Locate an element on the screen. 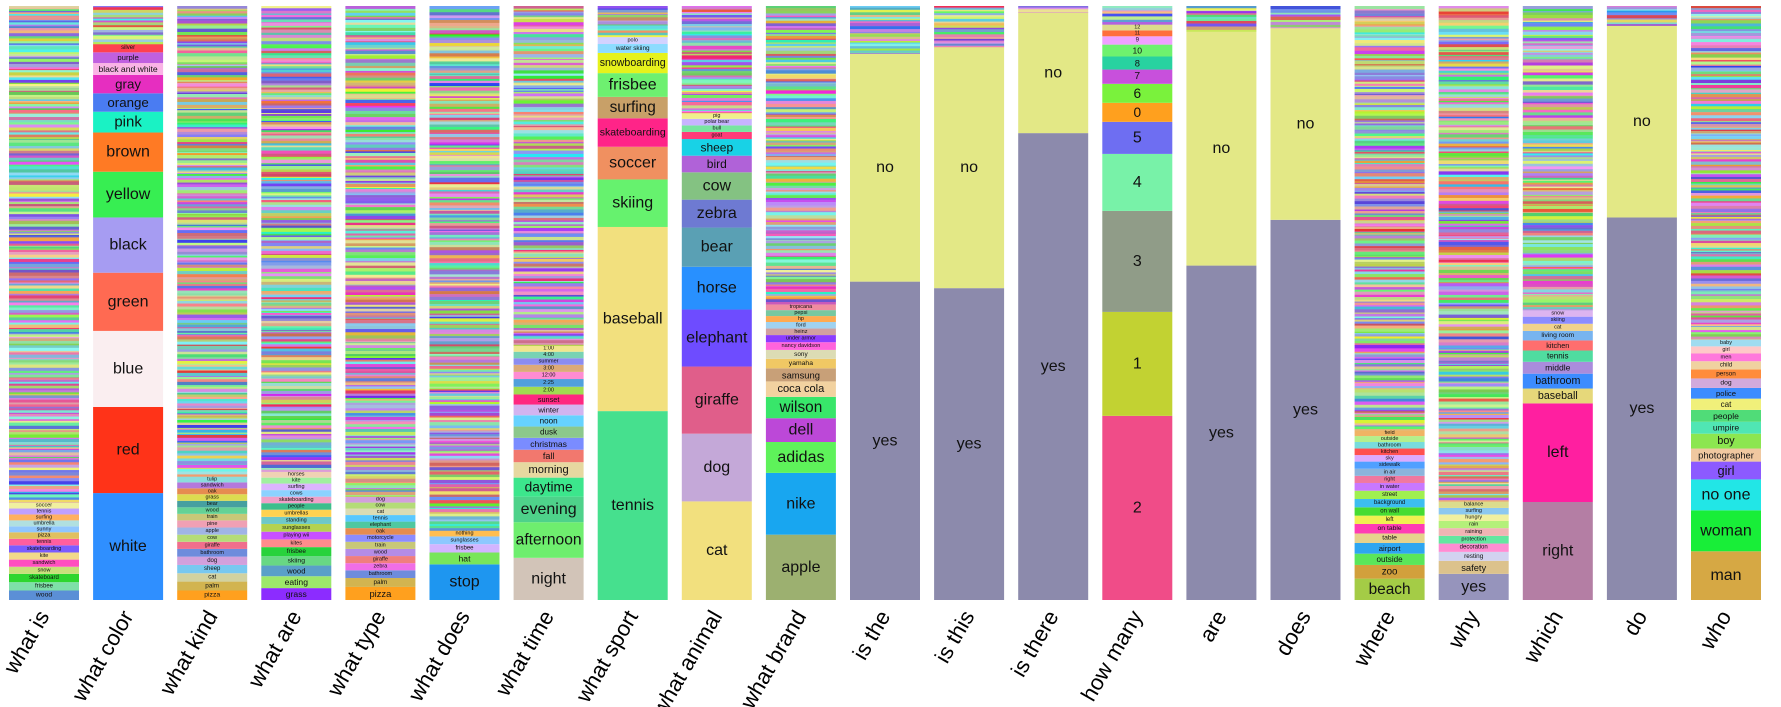 Image resolution: width=1781 pixels, height=707 pixels. segment-label: decoration is located at coordinates (1474, 548).